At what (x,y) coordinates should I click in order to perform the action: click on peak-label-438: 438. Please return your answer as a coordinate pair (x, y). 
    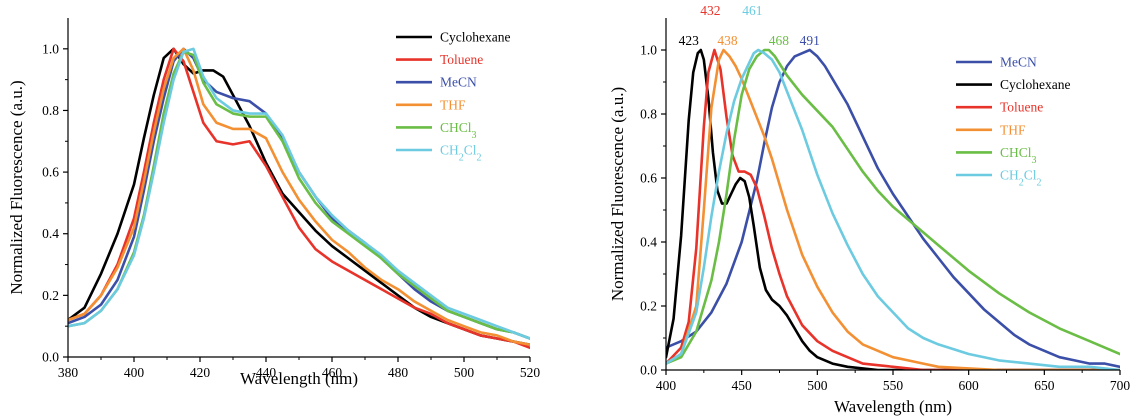
    Looking at the image, I should click on (727, 40).